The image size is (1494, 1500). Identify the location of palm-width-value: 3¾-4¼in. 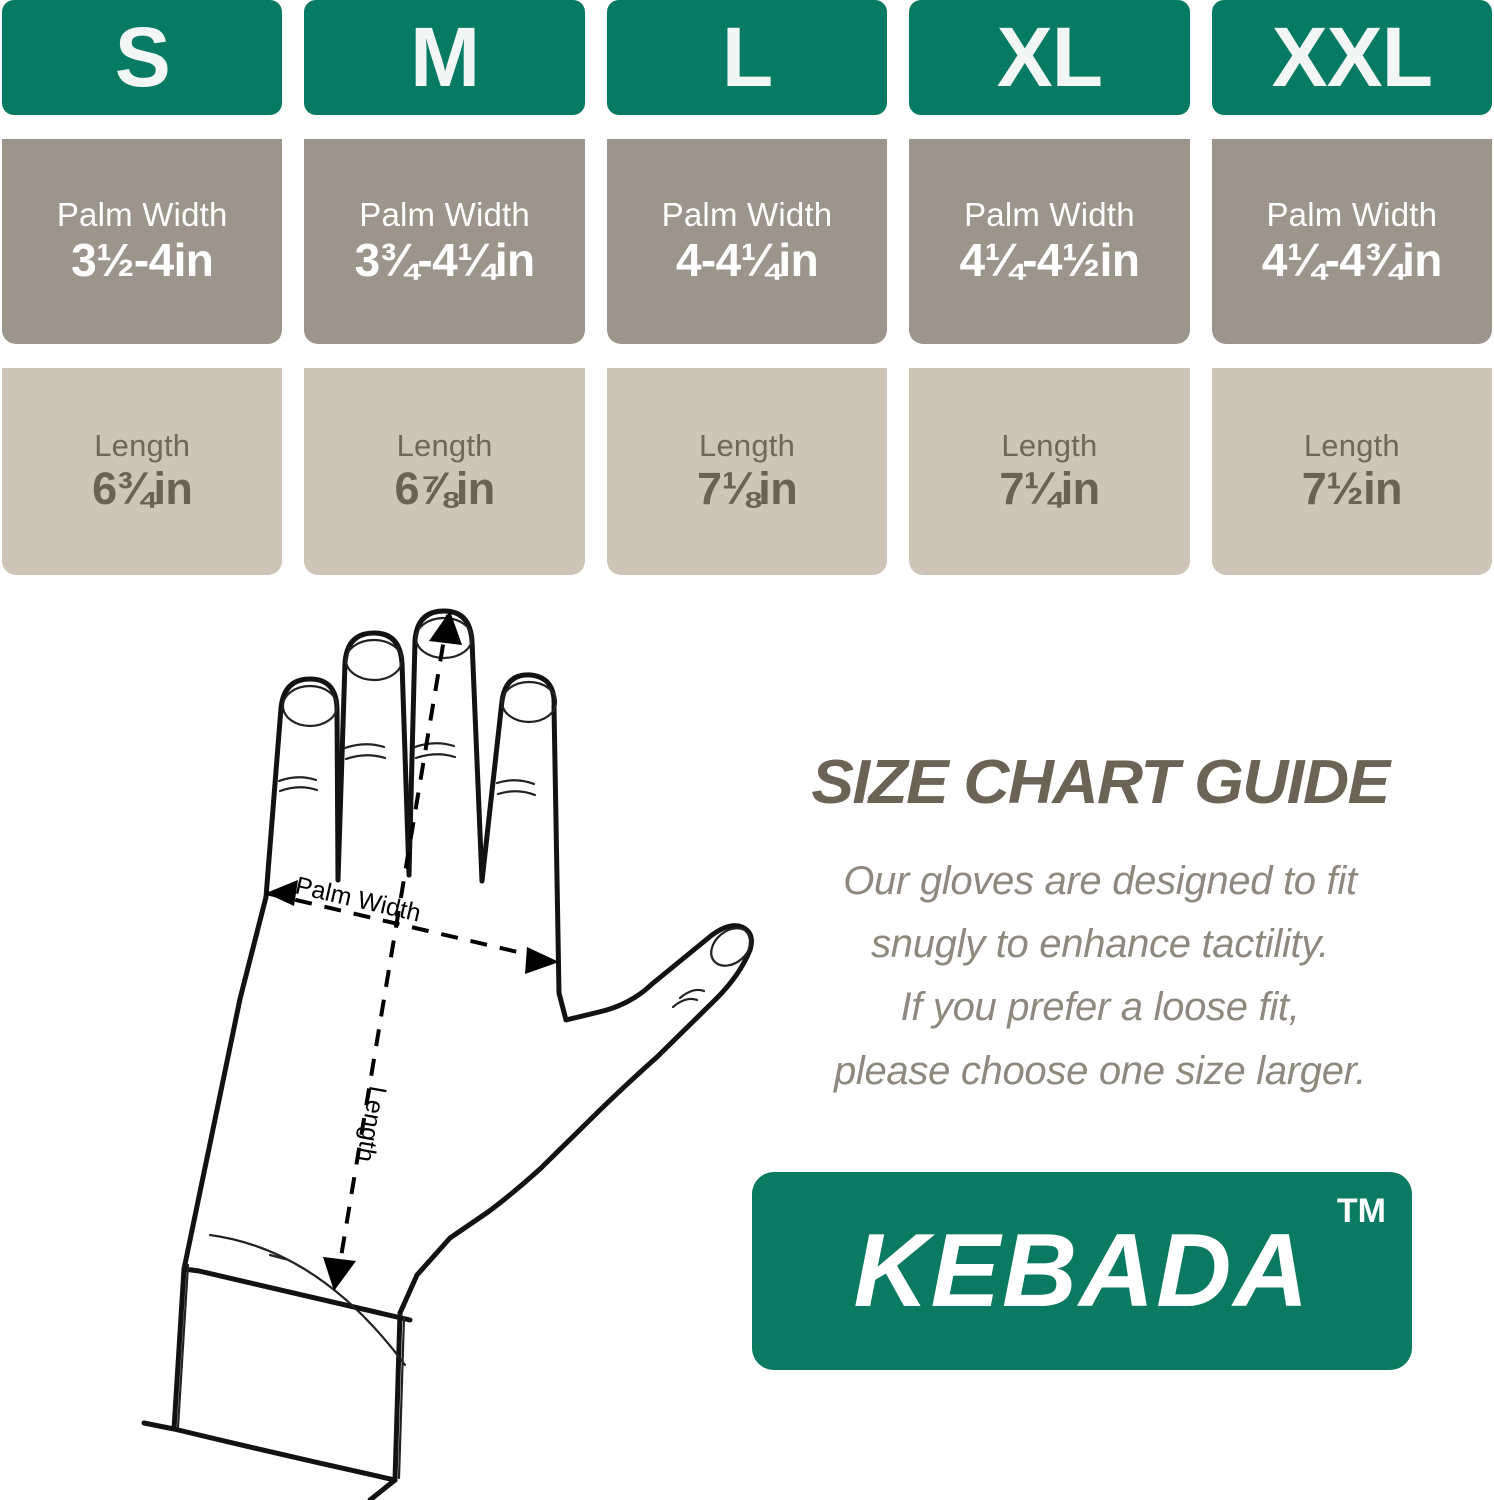
(444, 259).